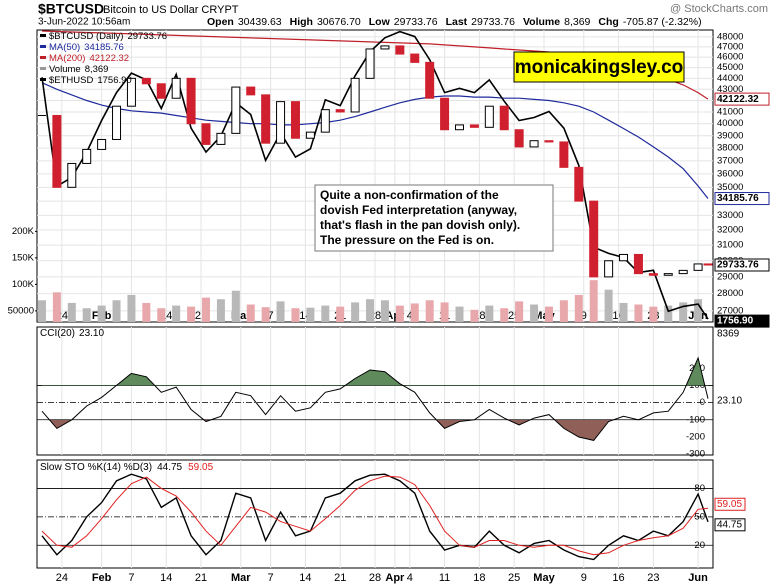 This screenshot has height=586, width=773. I want to click on annotation-line: The pressure on the Fed is on., so click(407, 240).